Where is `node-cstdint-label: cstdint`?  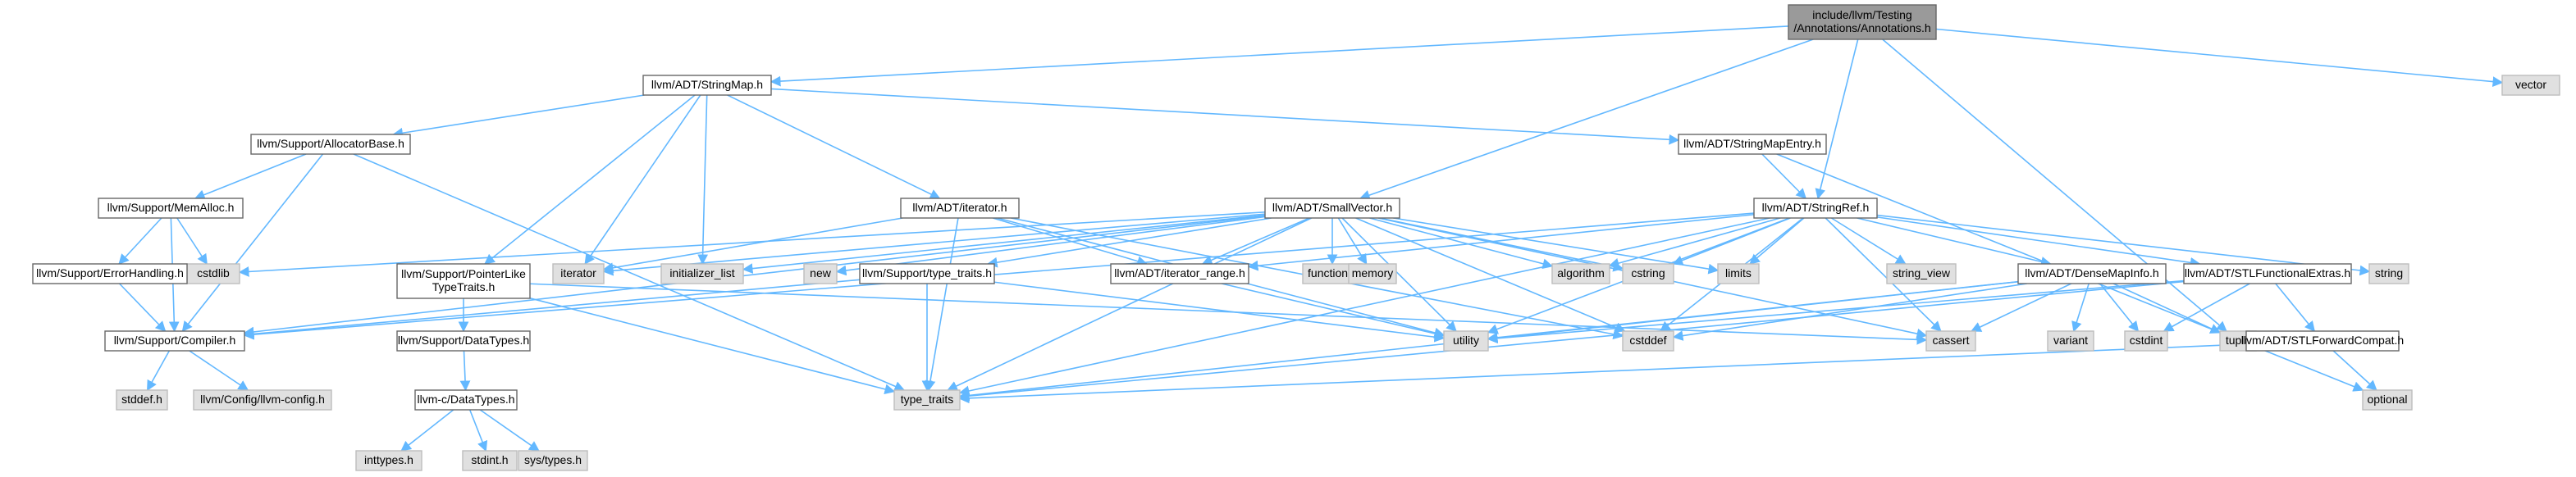 node-cstdint-label: cstdint is located at coordinates (2147, 340).